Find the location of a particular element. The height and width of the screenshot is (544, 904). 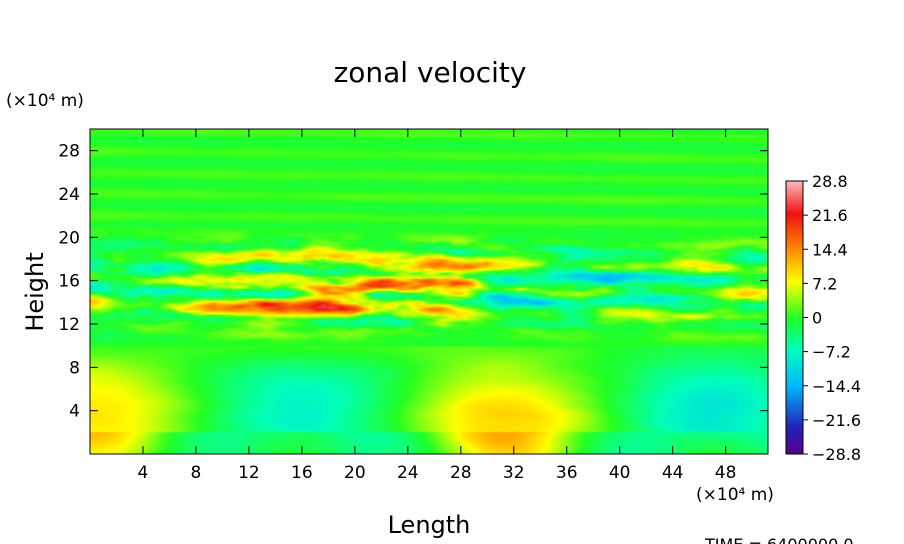

x-tick-label: 24 is located at coordinates (408, 473).